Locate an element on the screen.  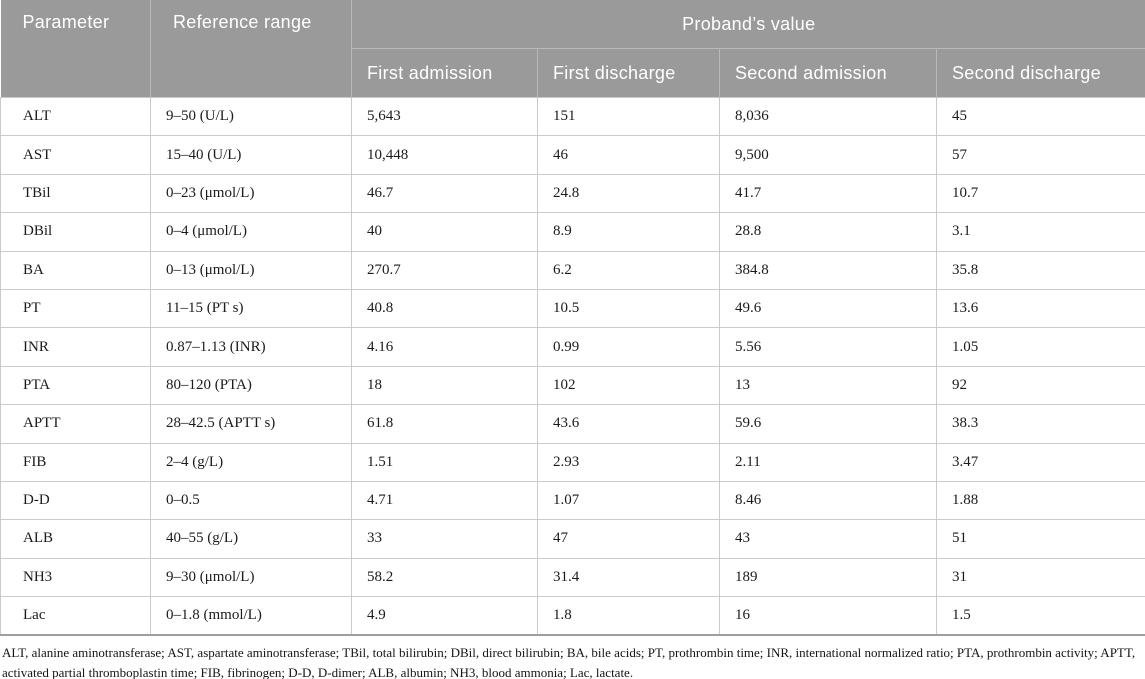
col-header-probands-value: Proband’s value is located at coordinates (747, 24).